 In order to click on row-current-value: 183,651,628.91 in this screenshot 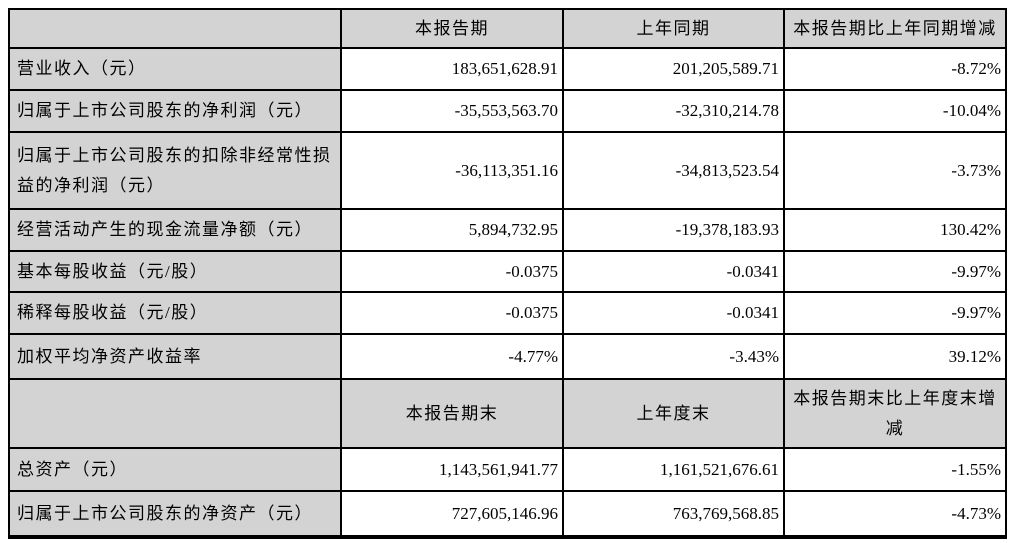, I will do `click(452, 69)`.